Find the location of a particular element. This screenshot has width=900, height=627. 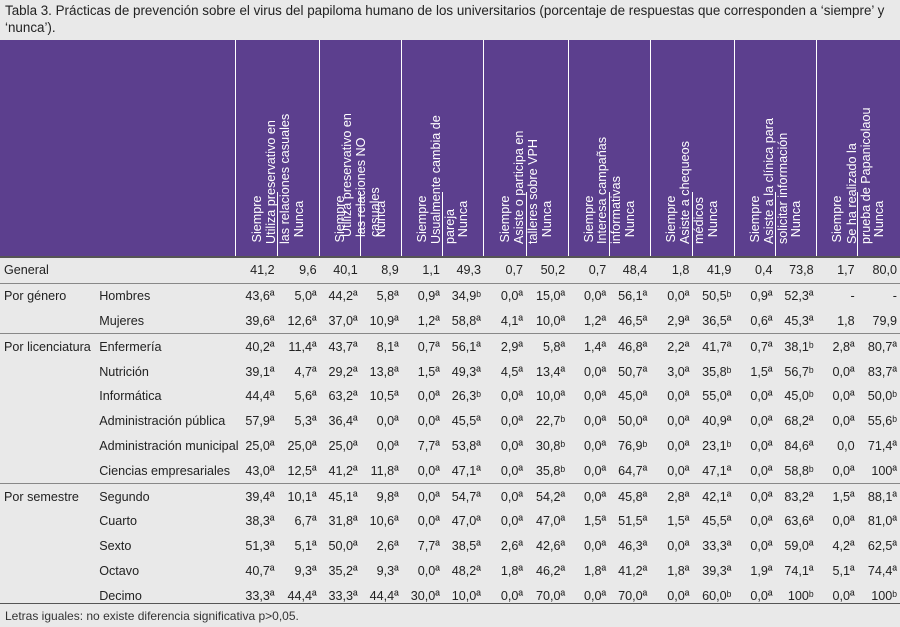

row-subcategory: Octavo is located at coordinates (119, 570).